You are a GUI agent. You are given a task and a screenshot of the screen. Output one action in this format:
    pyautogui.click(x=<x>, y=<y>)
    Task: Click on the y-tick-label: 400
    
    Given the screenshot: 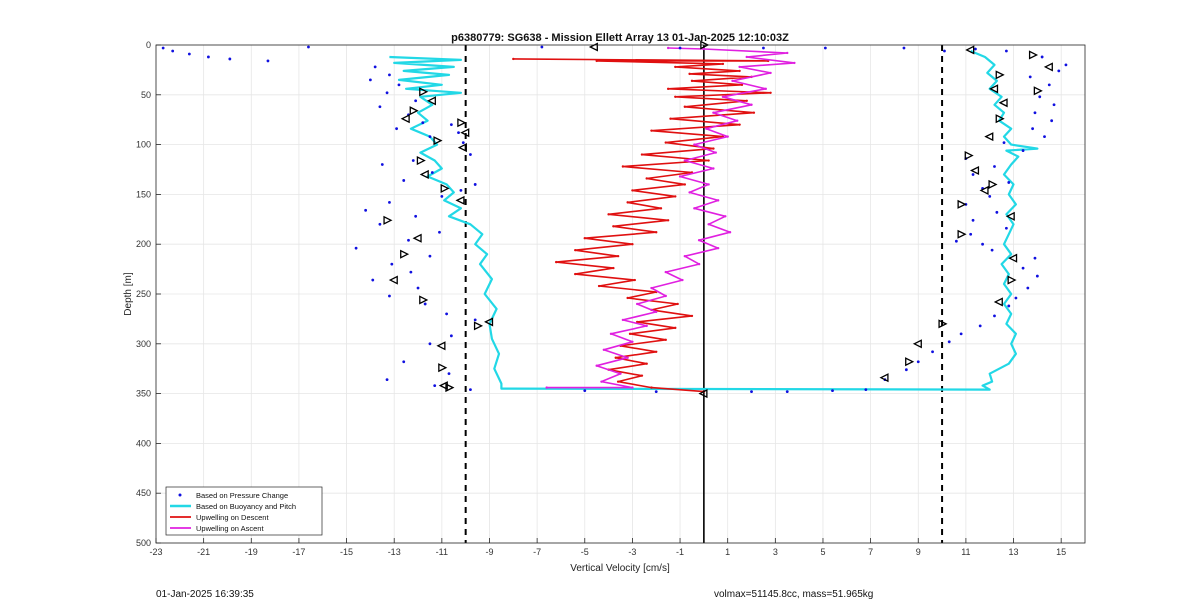 What is the action you would take?
    pyautogui.click(x=143, y=443)
    